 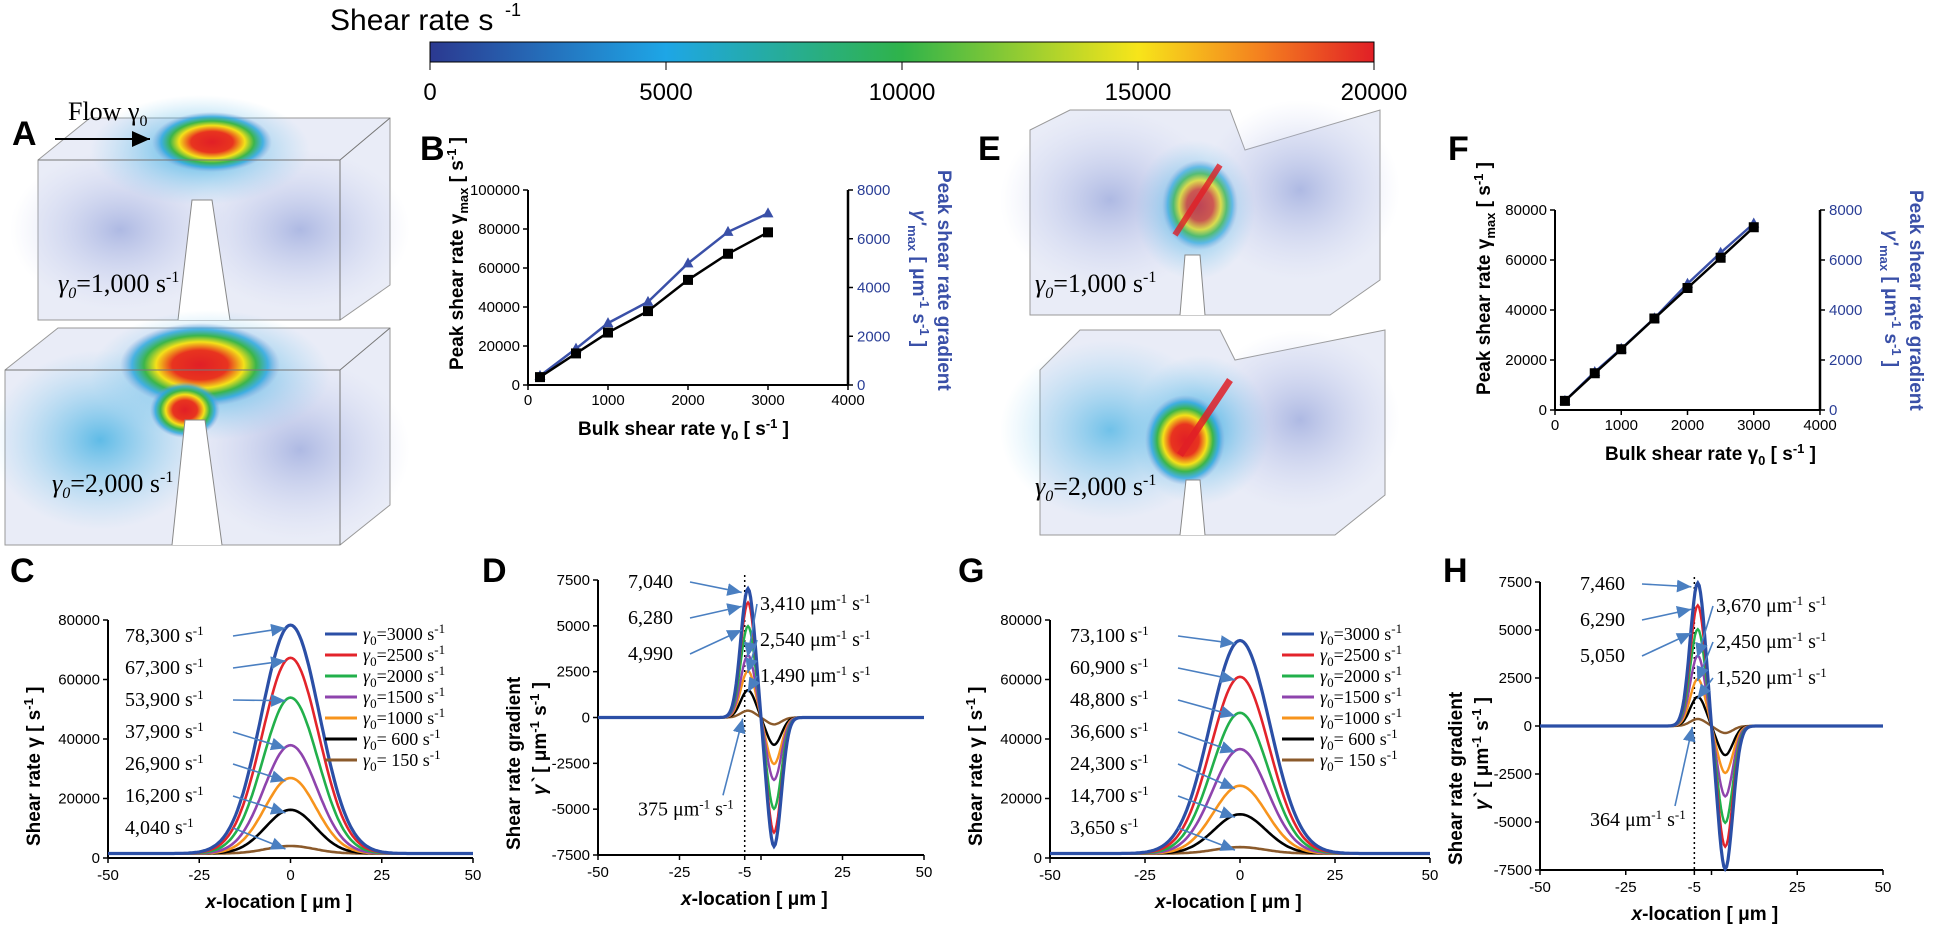 I want to click on colorbar: Shear rate s -1 0 5000 10000 15000 20000, so click(x=868, y=53).